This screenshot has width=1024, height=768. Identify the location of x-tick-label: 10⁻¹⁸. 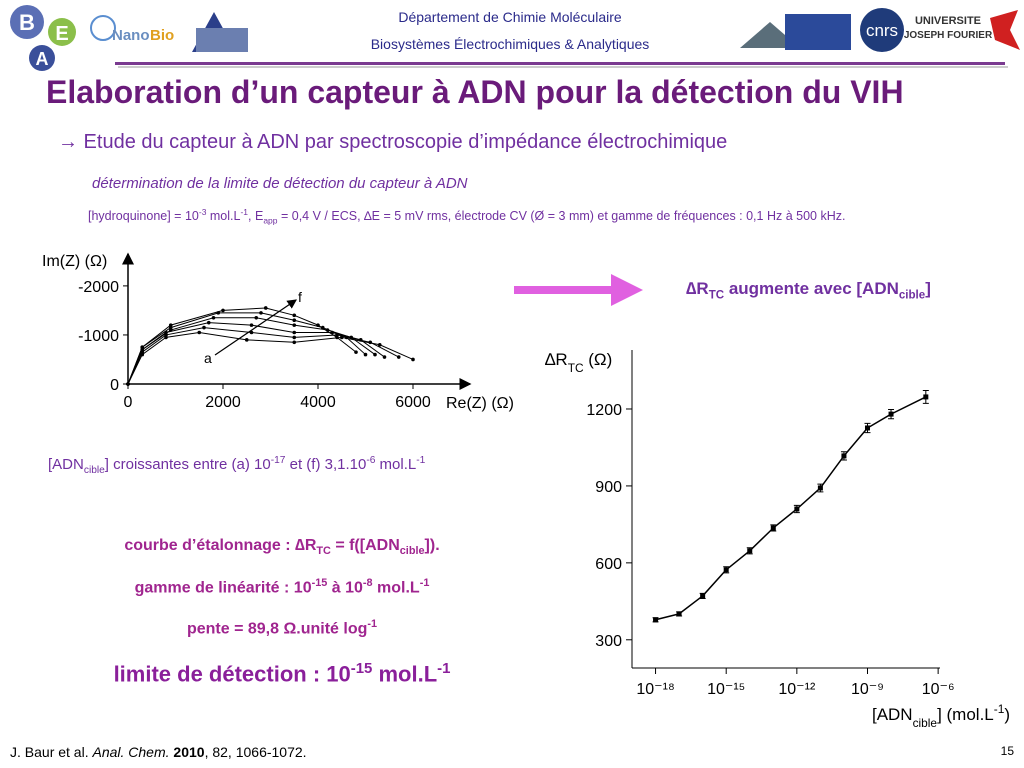
(655, 689).